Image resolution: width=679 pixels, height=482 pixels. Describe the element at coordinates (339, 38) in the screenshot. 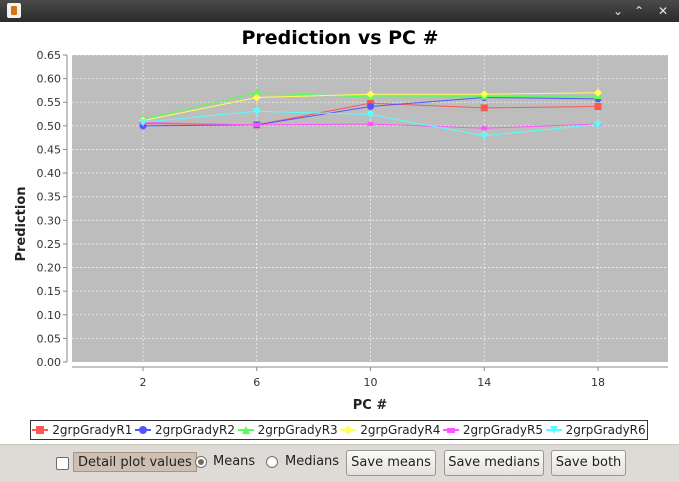

I see `chart-title: Prediction vs PC #` at that location.